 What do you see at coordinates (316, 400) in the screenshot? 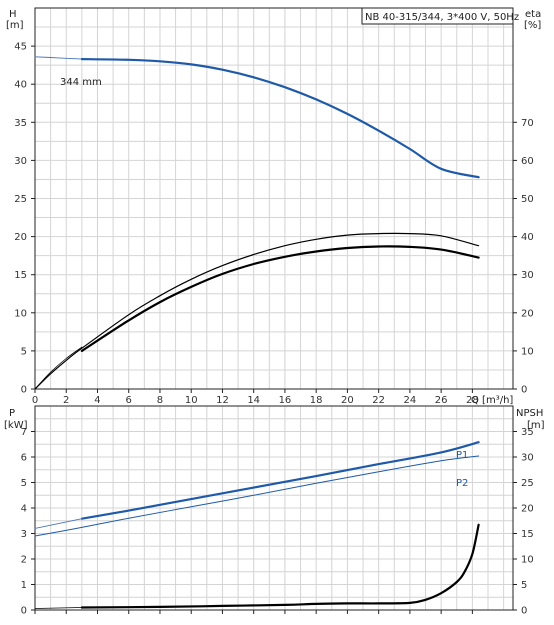
I see `x-tick-label: 18` at bounding box center [316, 400].